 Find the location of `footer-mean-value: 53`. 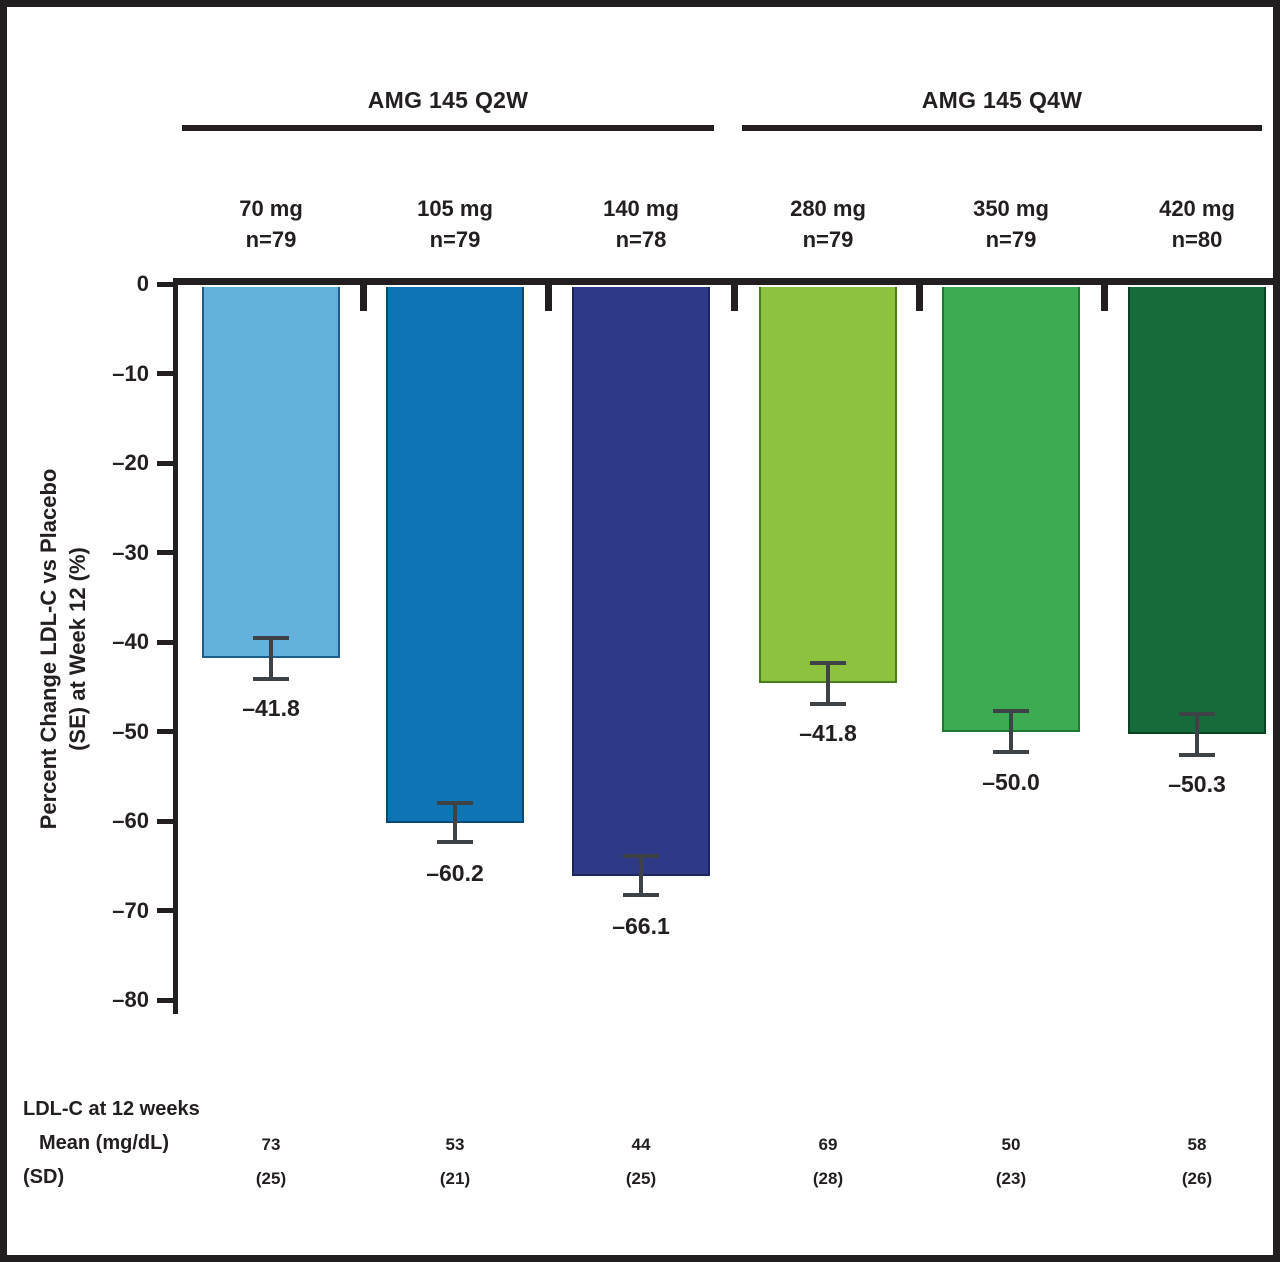

footer-mean-value: 53 is located at coordinates (455, 1144).